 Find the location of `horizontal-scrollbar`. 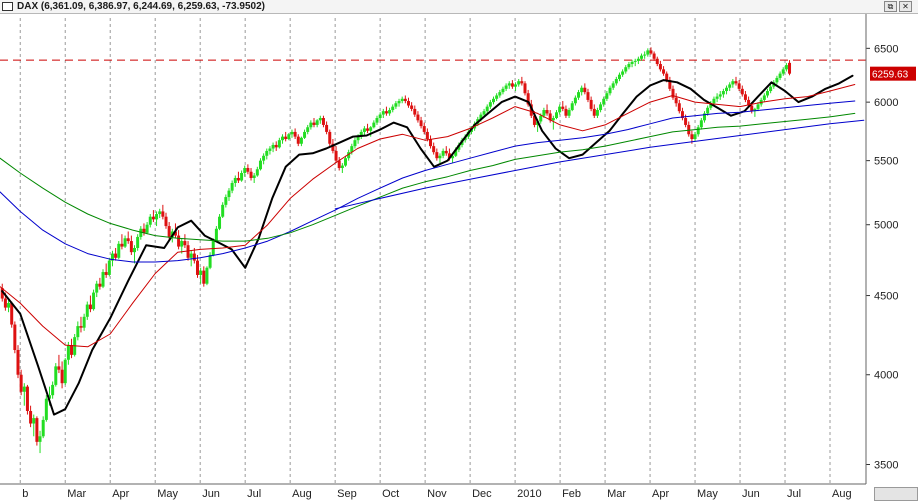

horizontal-scrollbar is located at coordinates (896, 494).